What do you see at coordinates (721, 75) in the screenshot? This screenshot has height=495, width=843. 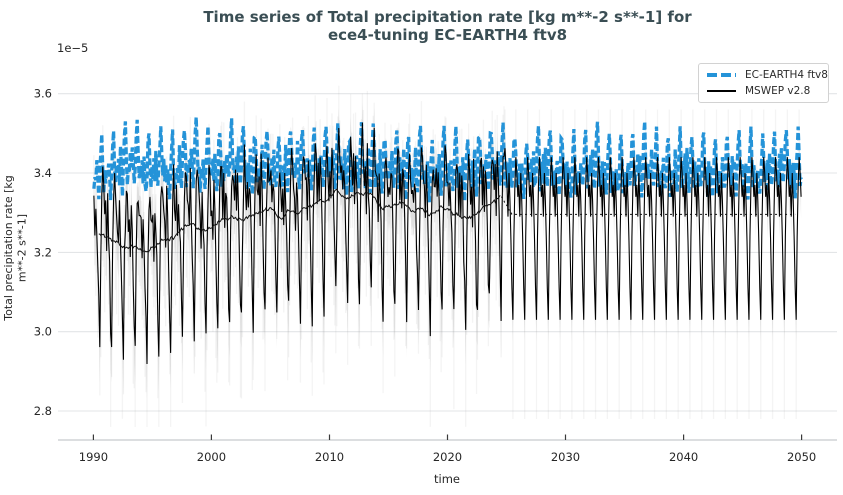 I see `ec-earth4-dashed-line-sample-icon` at bounding box center [721, 75].